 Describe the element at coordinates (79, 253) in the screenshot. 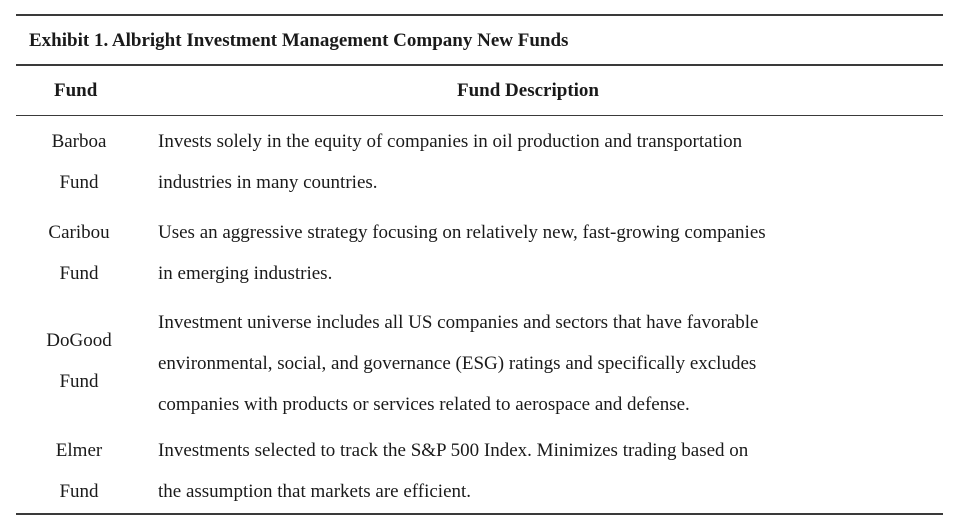

I see `table-row-fund-name: Caribou Fund` at that location.